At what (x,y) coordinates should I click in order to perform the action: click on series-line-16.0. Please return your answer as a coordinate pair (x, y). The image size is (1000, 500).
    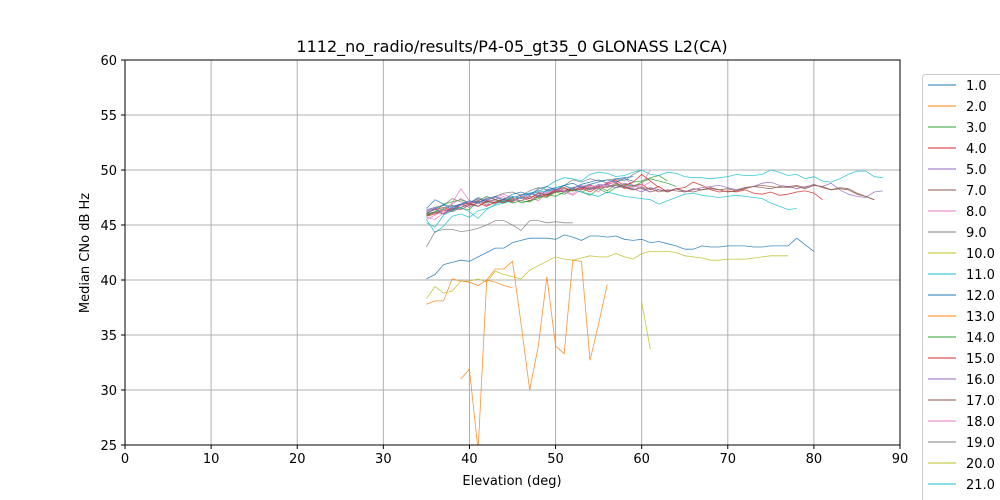
    Looking at the image, I should click on (538, 198).